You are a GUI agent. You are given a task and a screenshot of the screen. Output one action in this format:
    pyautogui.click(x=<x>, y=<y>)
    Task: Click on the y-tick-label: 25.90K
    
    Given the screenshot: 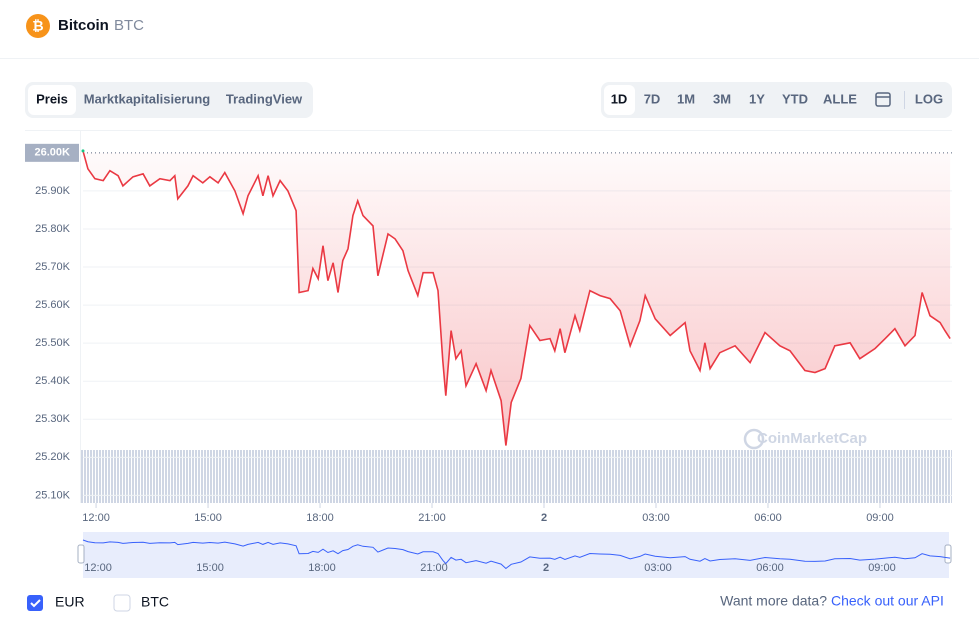 What is the action you would take?
    pyautogui.click(x=53, y=191)
    